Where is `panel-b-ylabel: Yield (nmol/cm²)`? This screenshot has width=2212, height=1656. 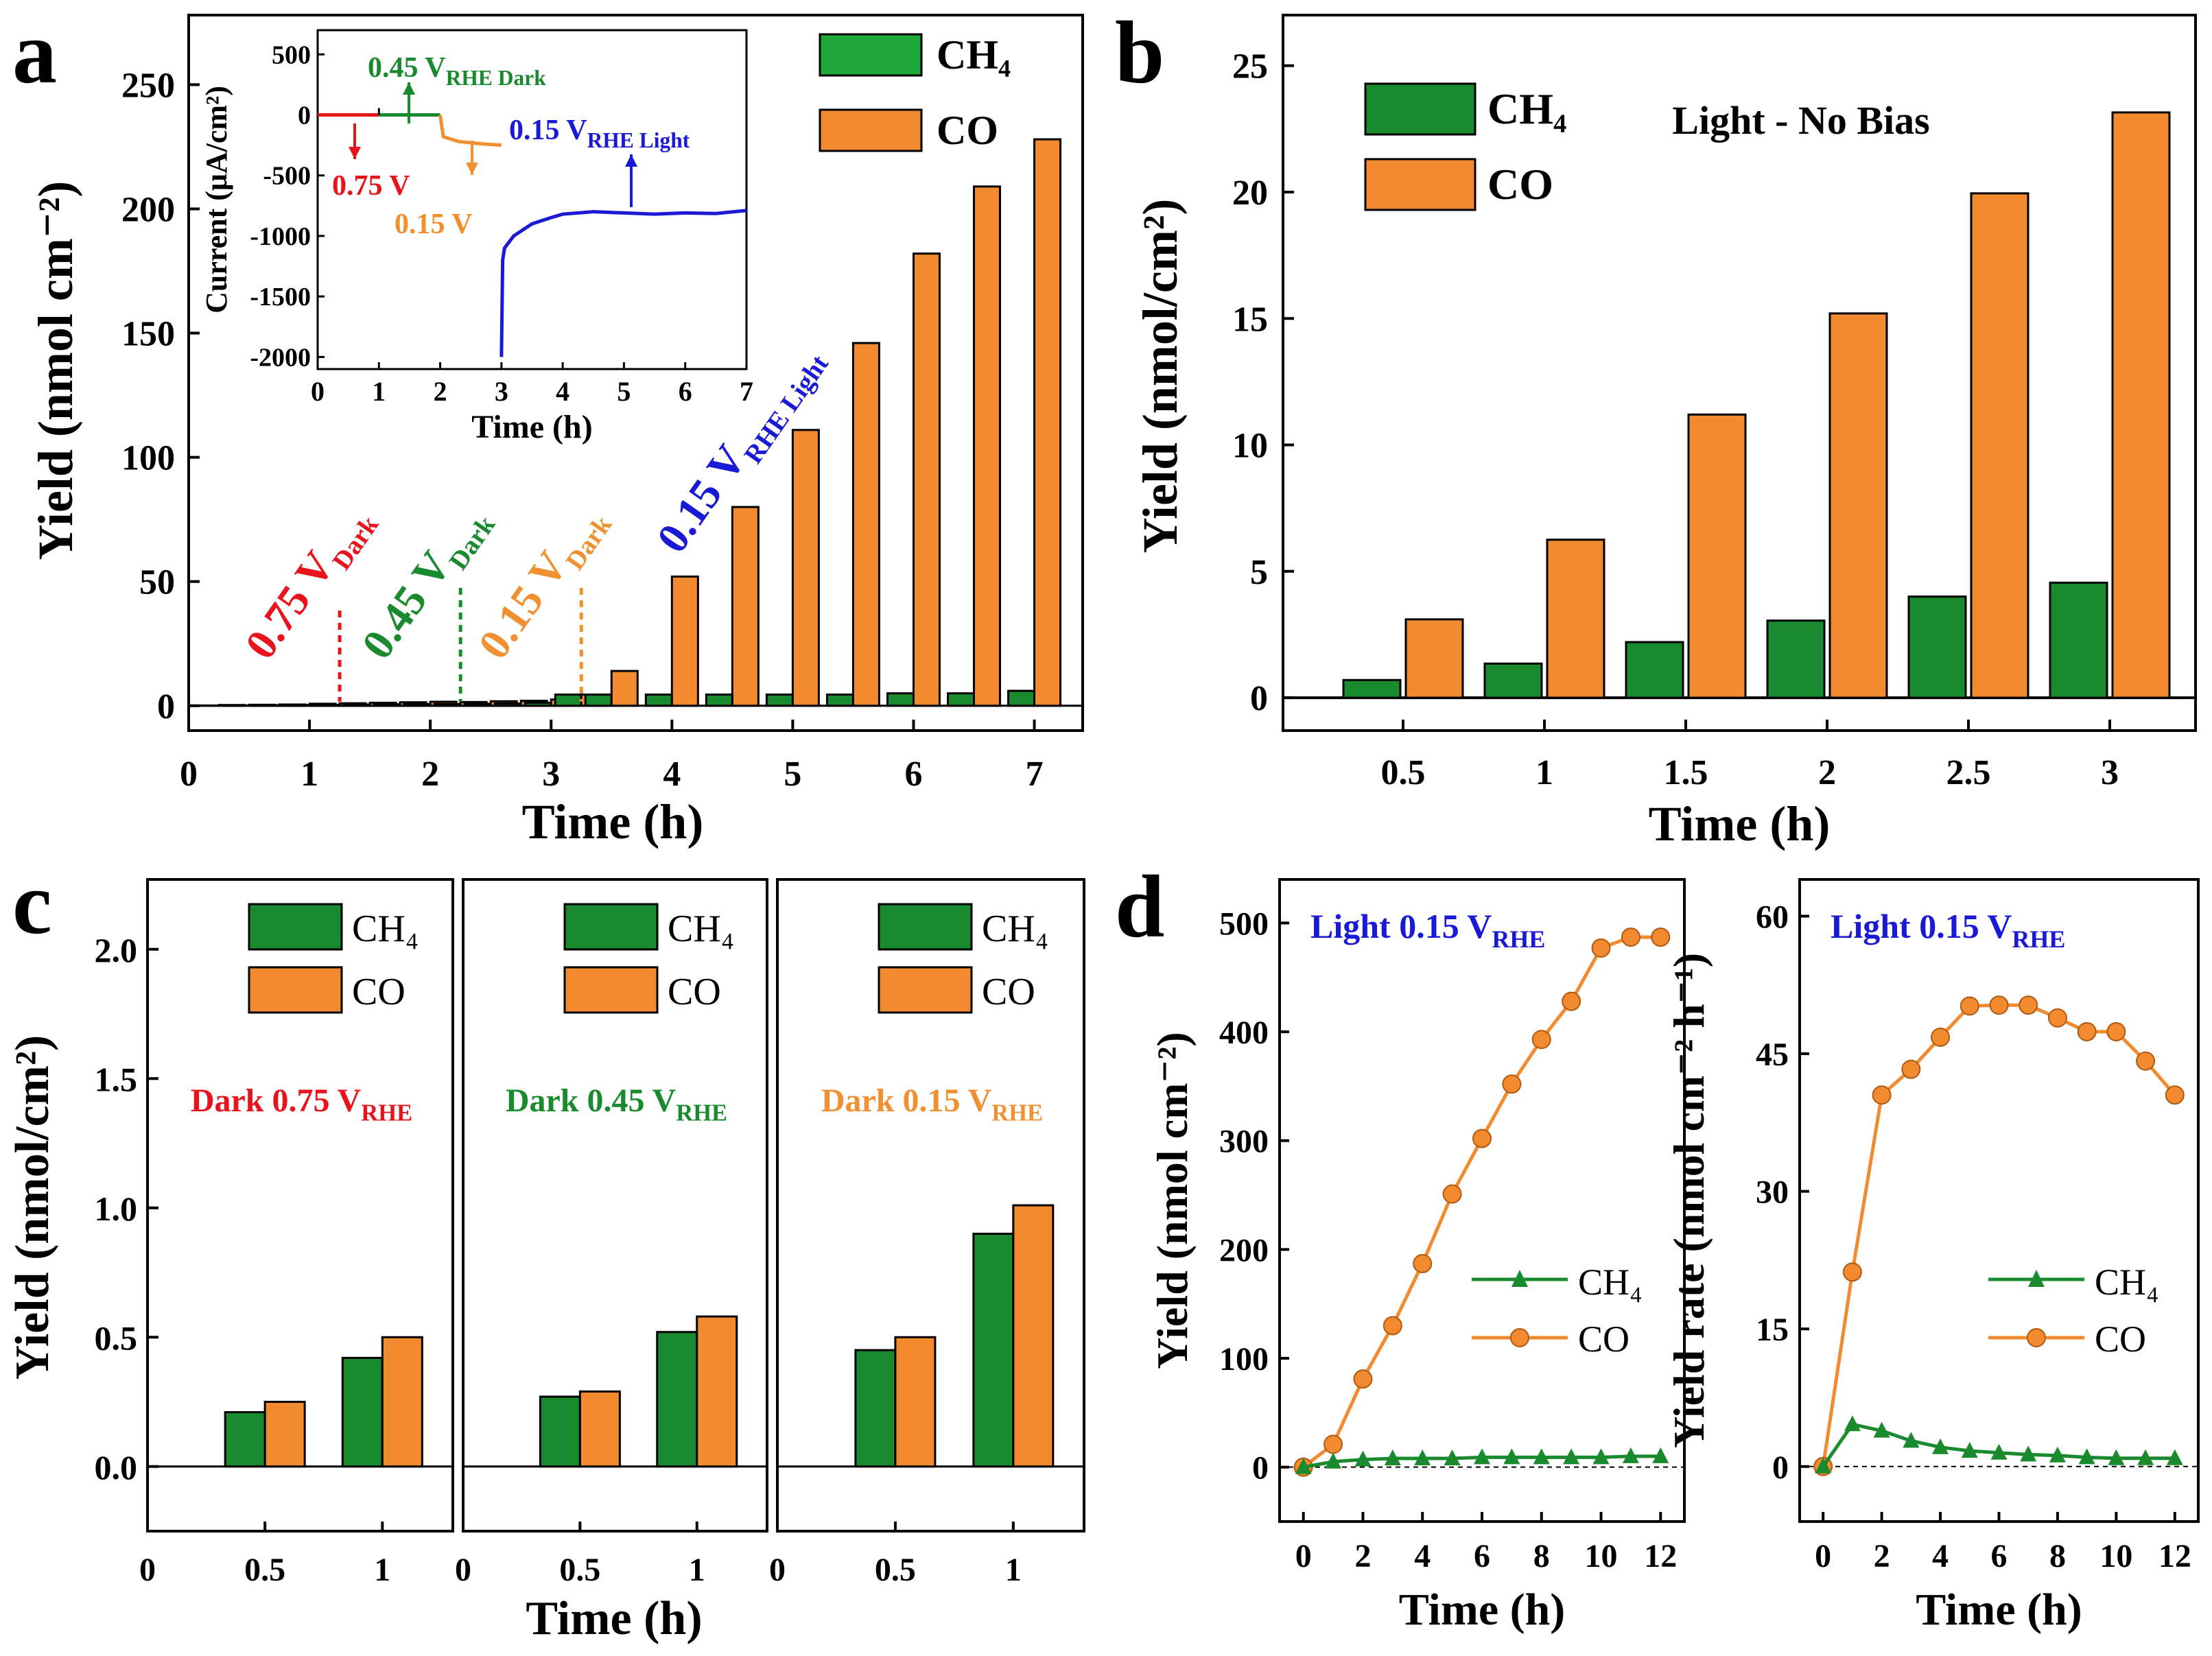
panel-b-ylabel: Yield (nmol/cm²) is located at coordinates (1160, 376).